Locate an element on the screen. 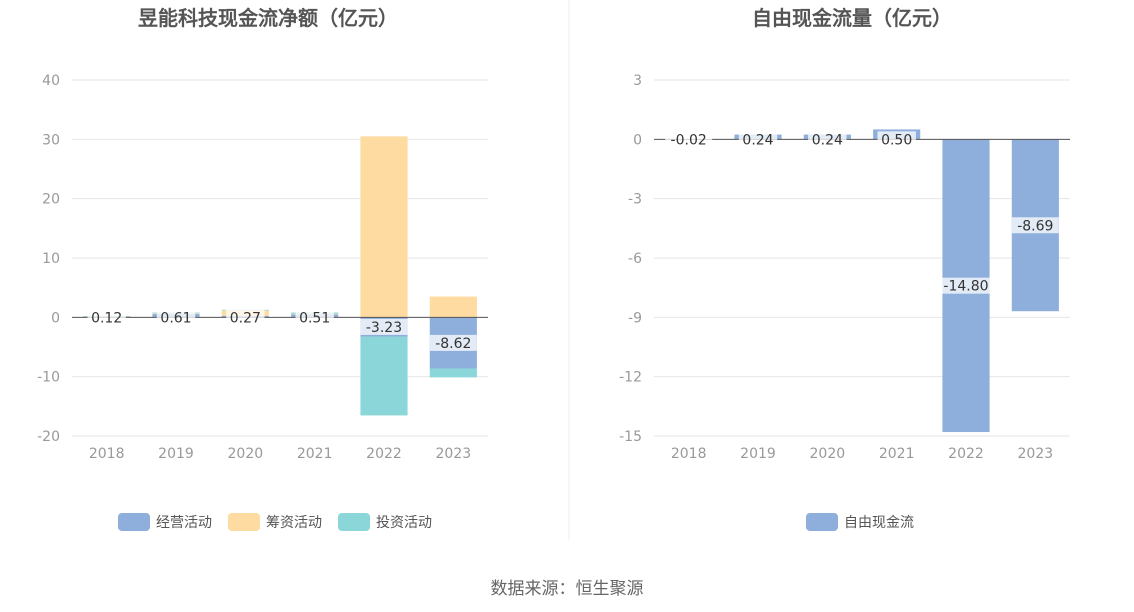  y-tick-label: -12 is located at coordinates (630, 378).